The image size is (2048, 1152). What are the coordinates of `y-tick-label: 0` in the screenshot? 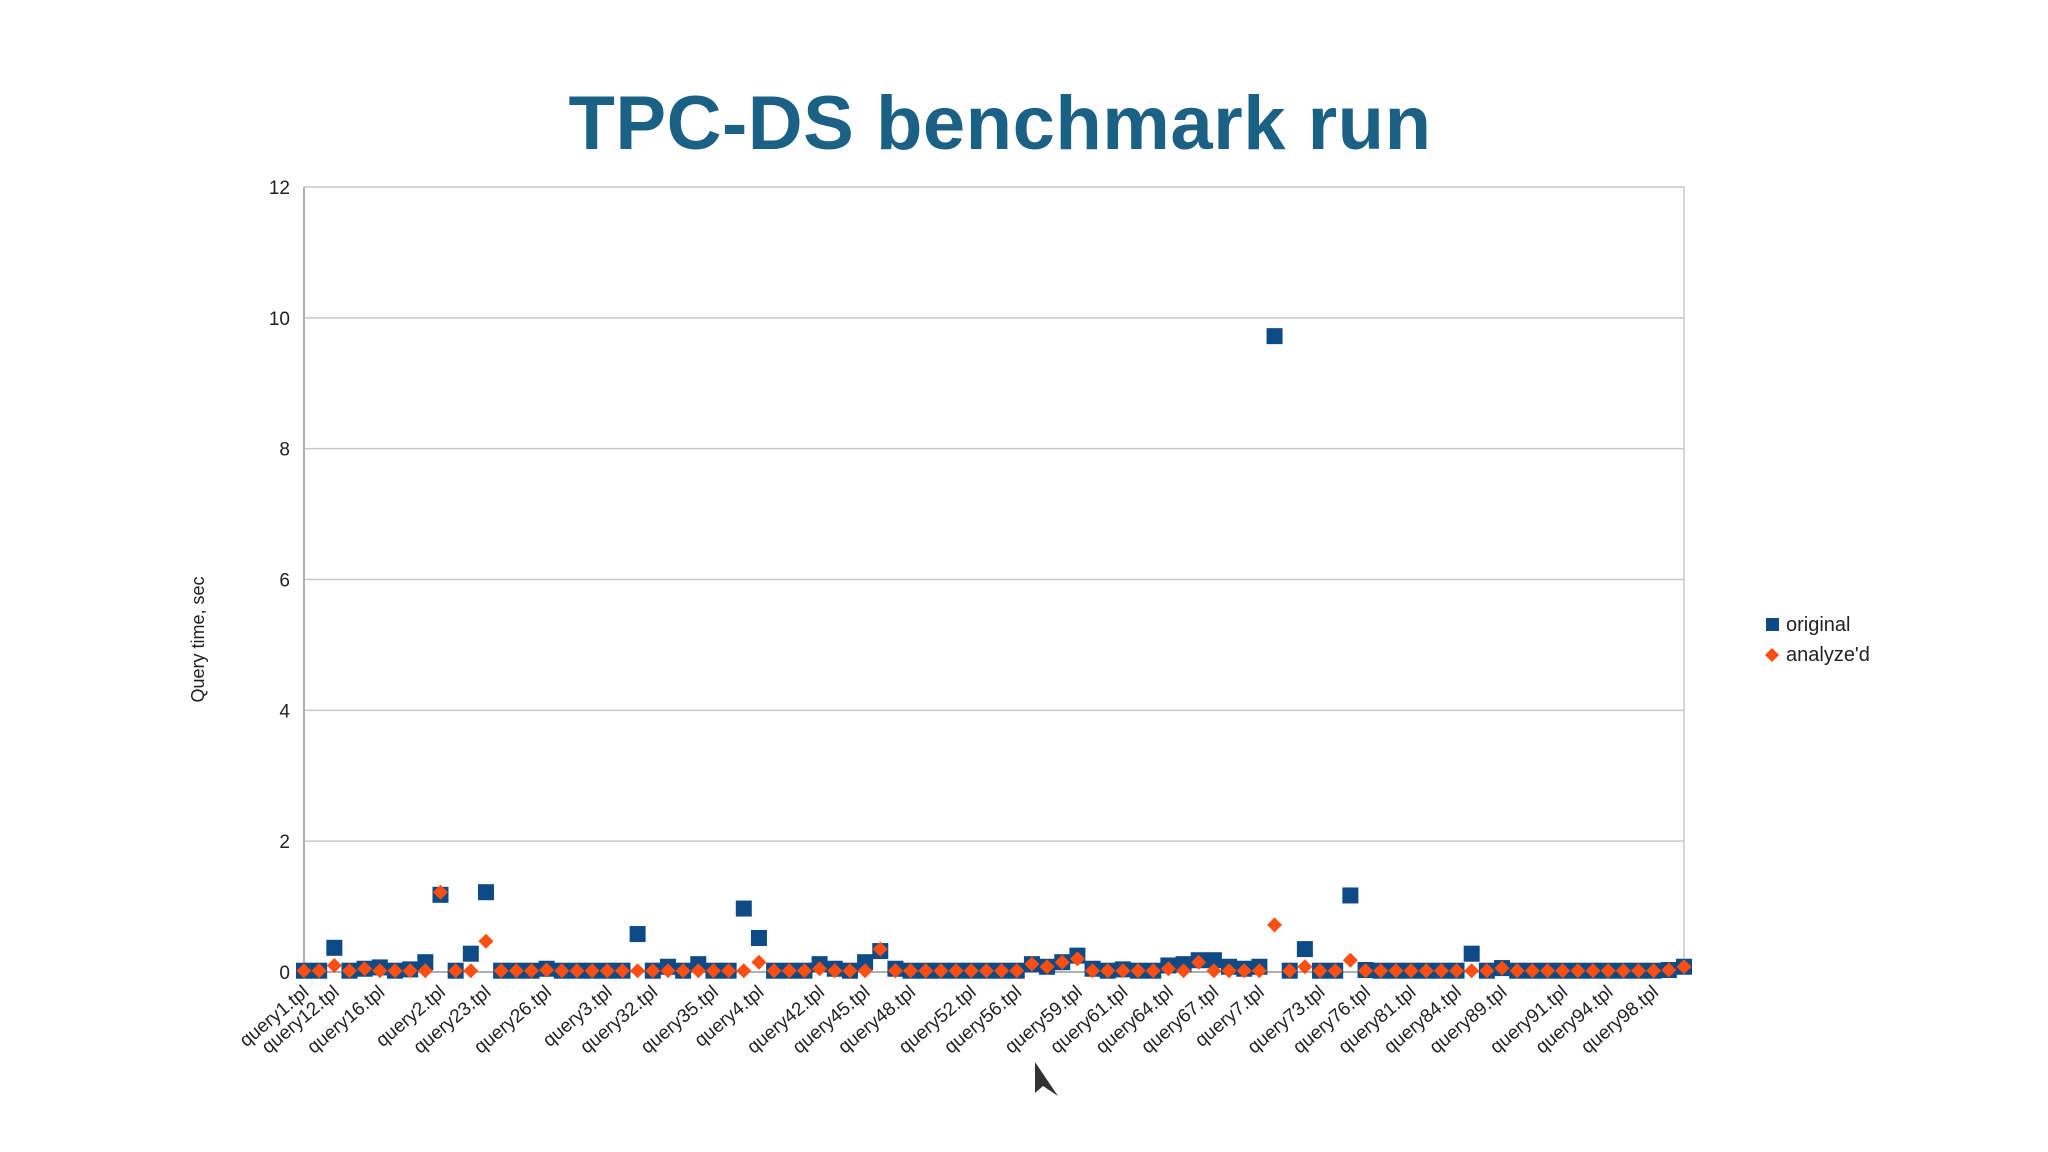 It's located at (284, 973).